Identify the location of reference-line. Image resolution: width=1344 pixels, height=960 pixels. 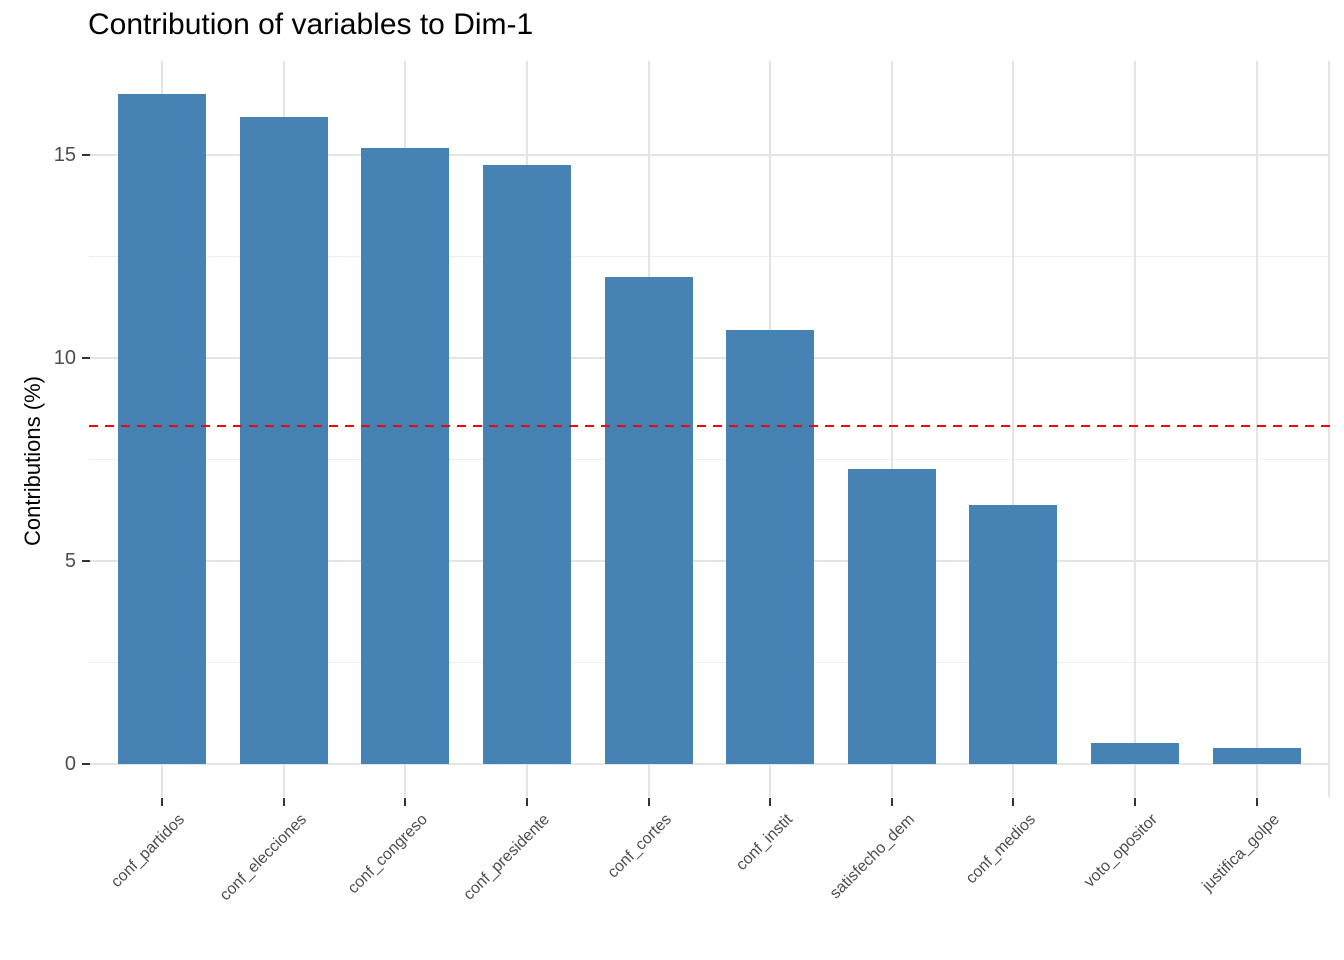
(709, 425).